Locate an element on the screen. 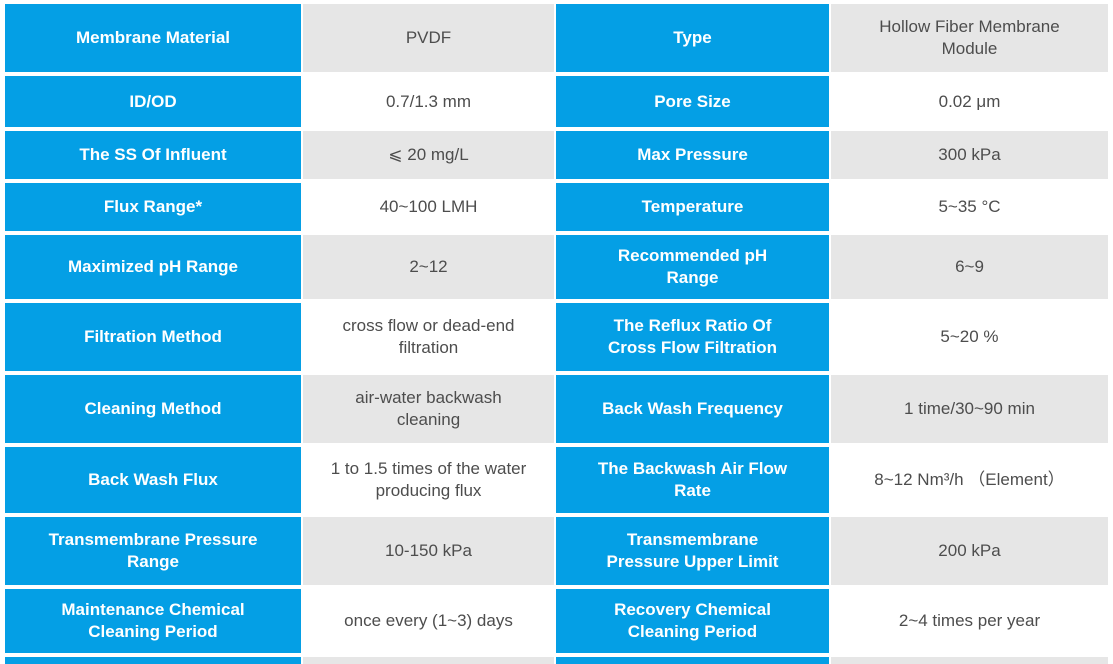 The height and width of the screenshot is (664, 1113). label-back-wash-frequency: Back Wash Frequency is located at coordinates (692, 409).